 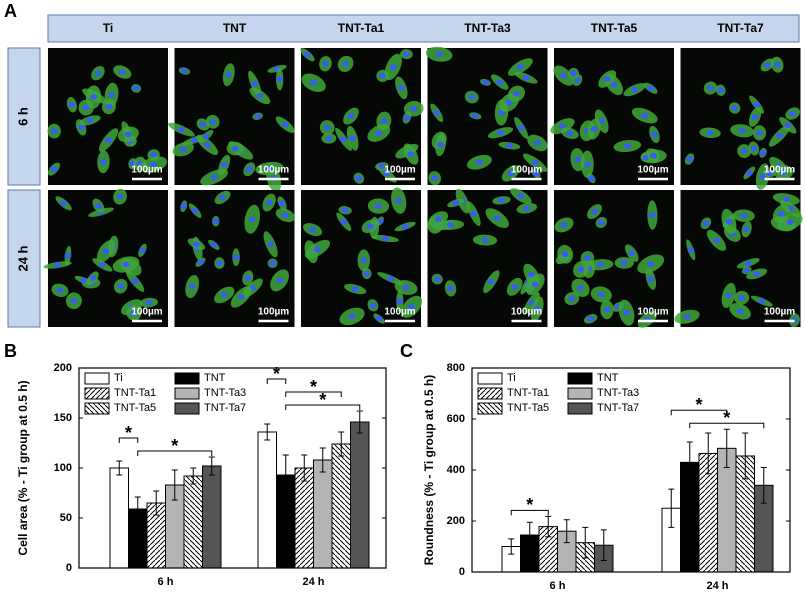 What do you see at coordinates (558, 586) in the screenshot?
I see `x-tick-label: 6 h` at bounding box center [558, 586].